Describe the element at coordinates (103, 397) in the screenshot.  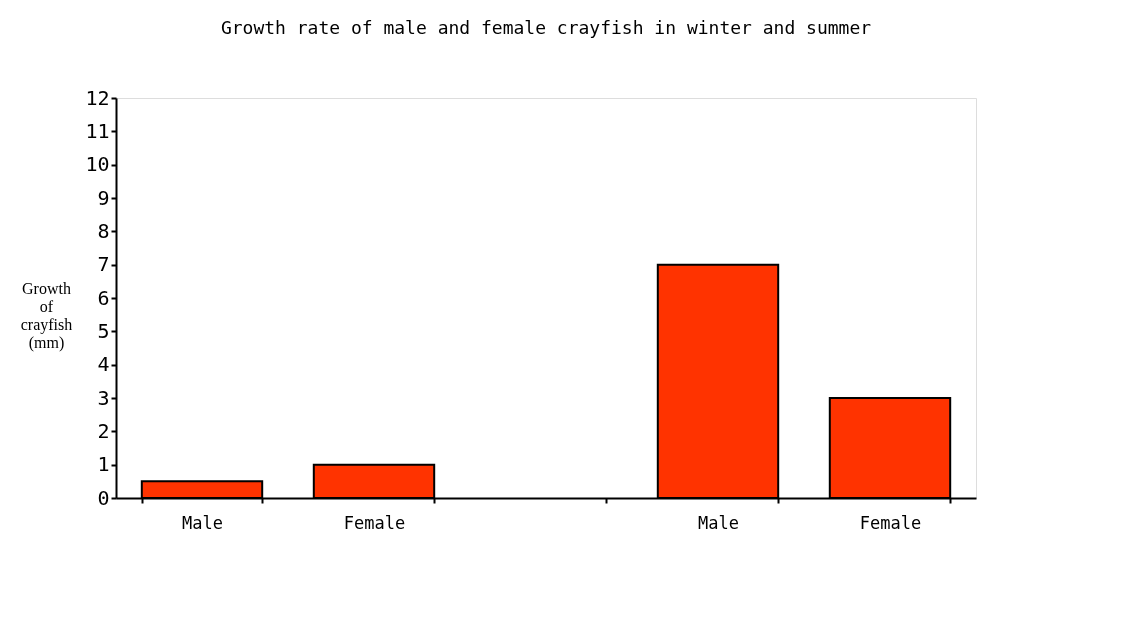
I see `y-tick-label: 3` at that location.